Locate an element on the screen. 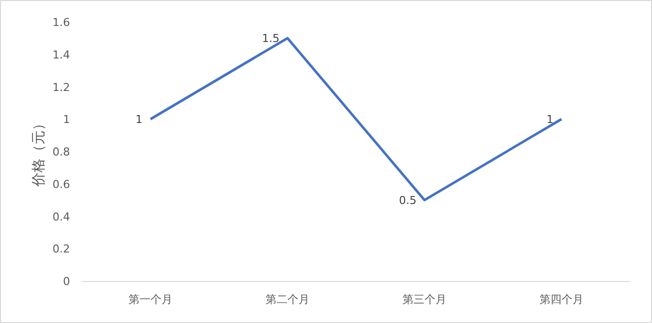 The height and width of the screenshot is (323, 652). y-tick-label: 0.4 is located at coordinates (61, 217).